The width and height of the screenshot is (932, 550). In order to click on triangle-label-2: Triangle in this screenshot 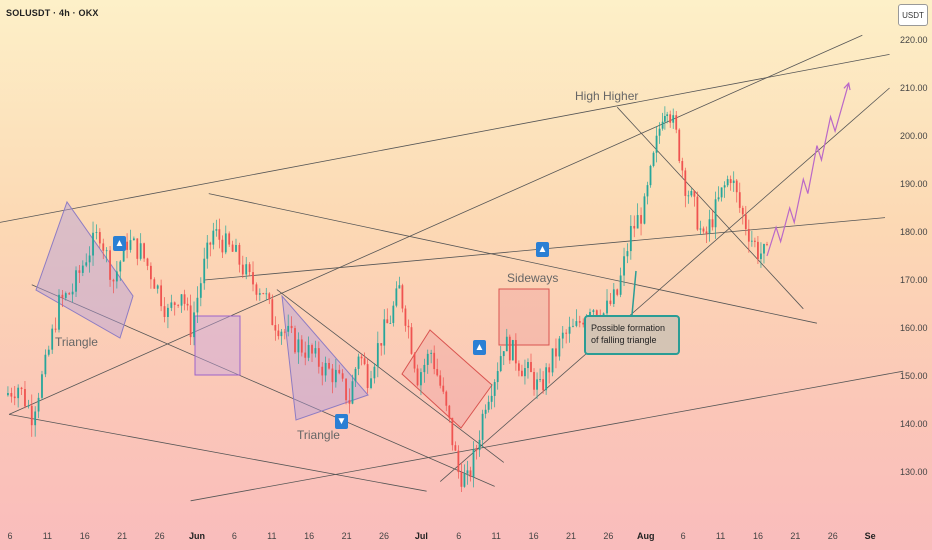, I will do `click(318, 435)`.